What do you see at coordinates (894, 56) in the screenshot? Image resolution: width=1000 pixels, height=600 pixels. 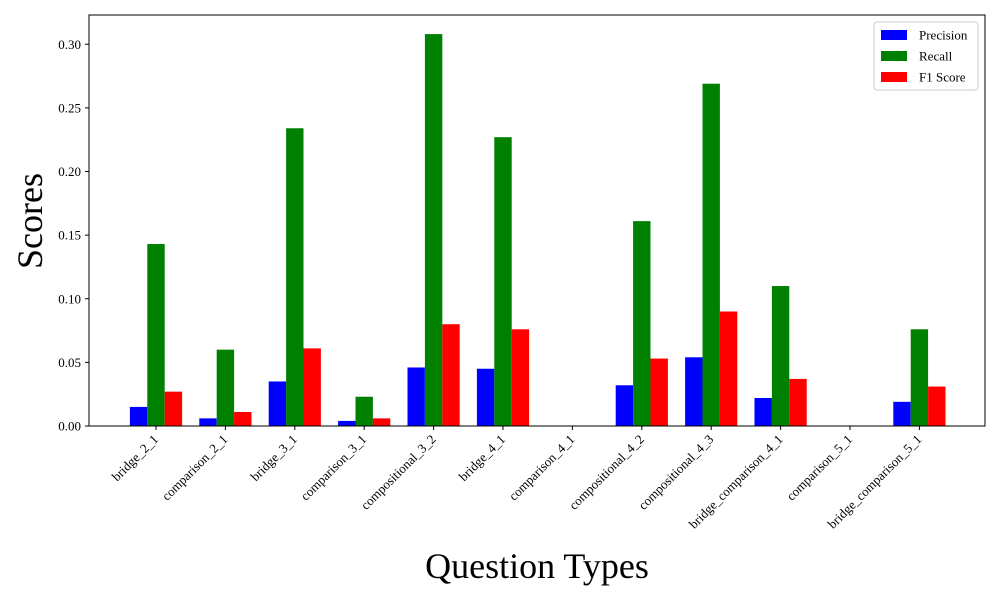 I see `legend-swatch-recall` at bounding box center [894, 56].